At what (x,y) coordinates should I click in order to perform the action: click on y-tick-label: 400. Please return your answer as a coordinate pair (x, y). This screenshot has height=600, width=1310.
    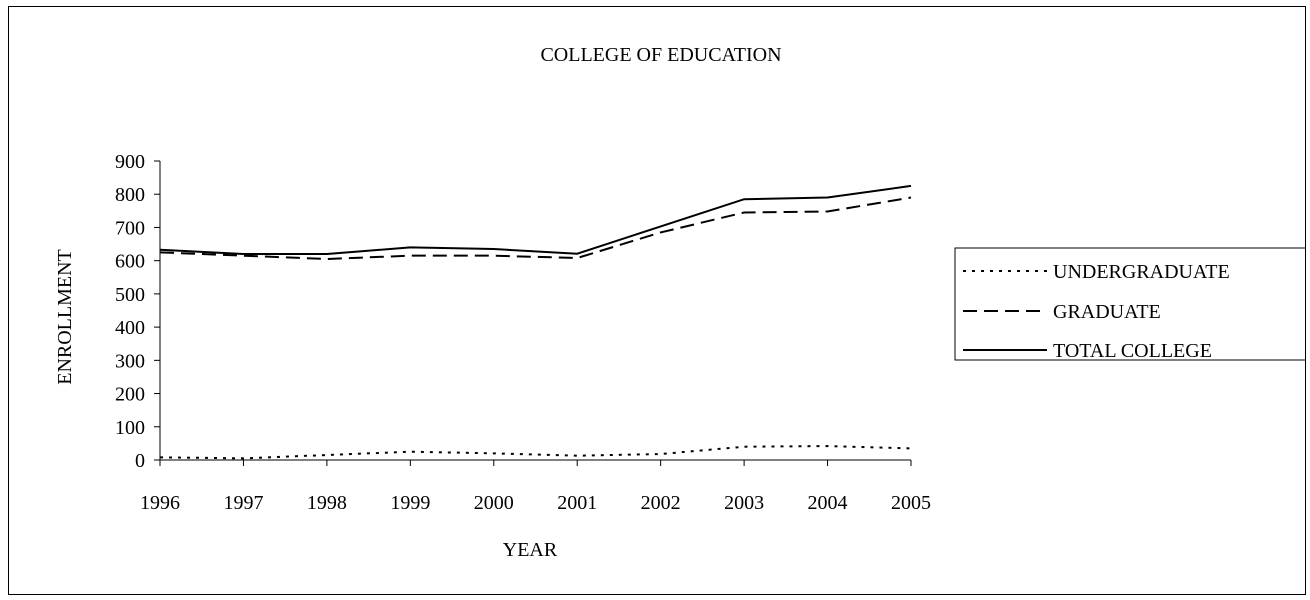
    Looking at the image, I should click on (130, 328).